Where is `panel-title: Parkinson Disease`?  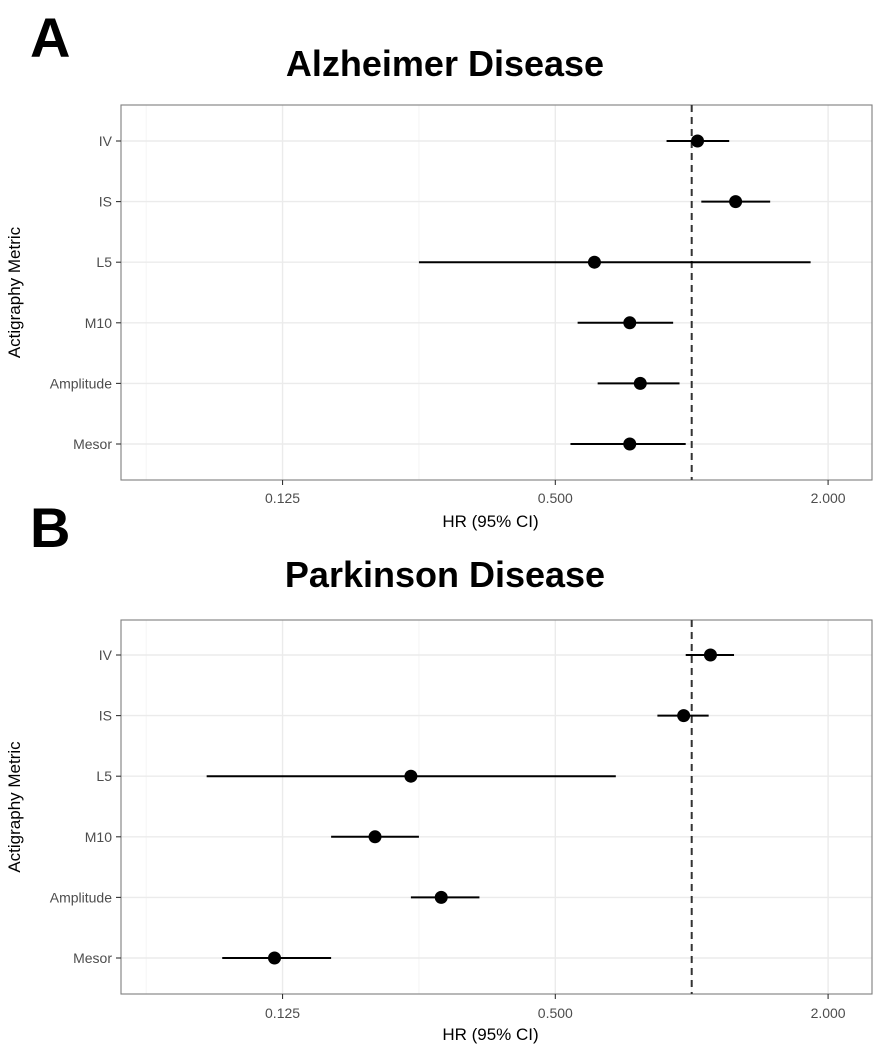 panel-title: Parkinson Disease is located at coordinates (445, 574).